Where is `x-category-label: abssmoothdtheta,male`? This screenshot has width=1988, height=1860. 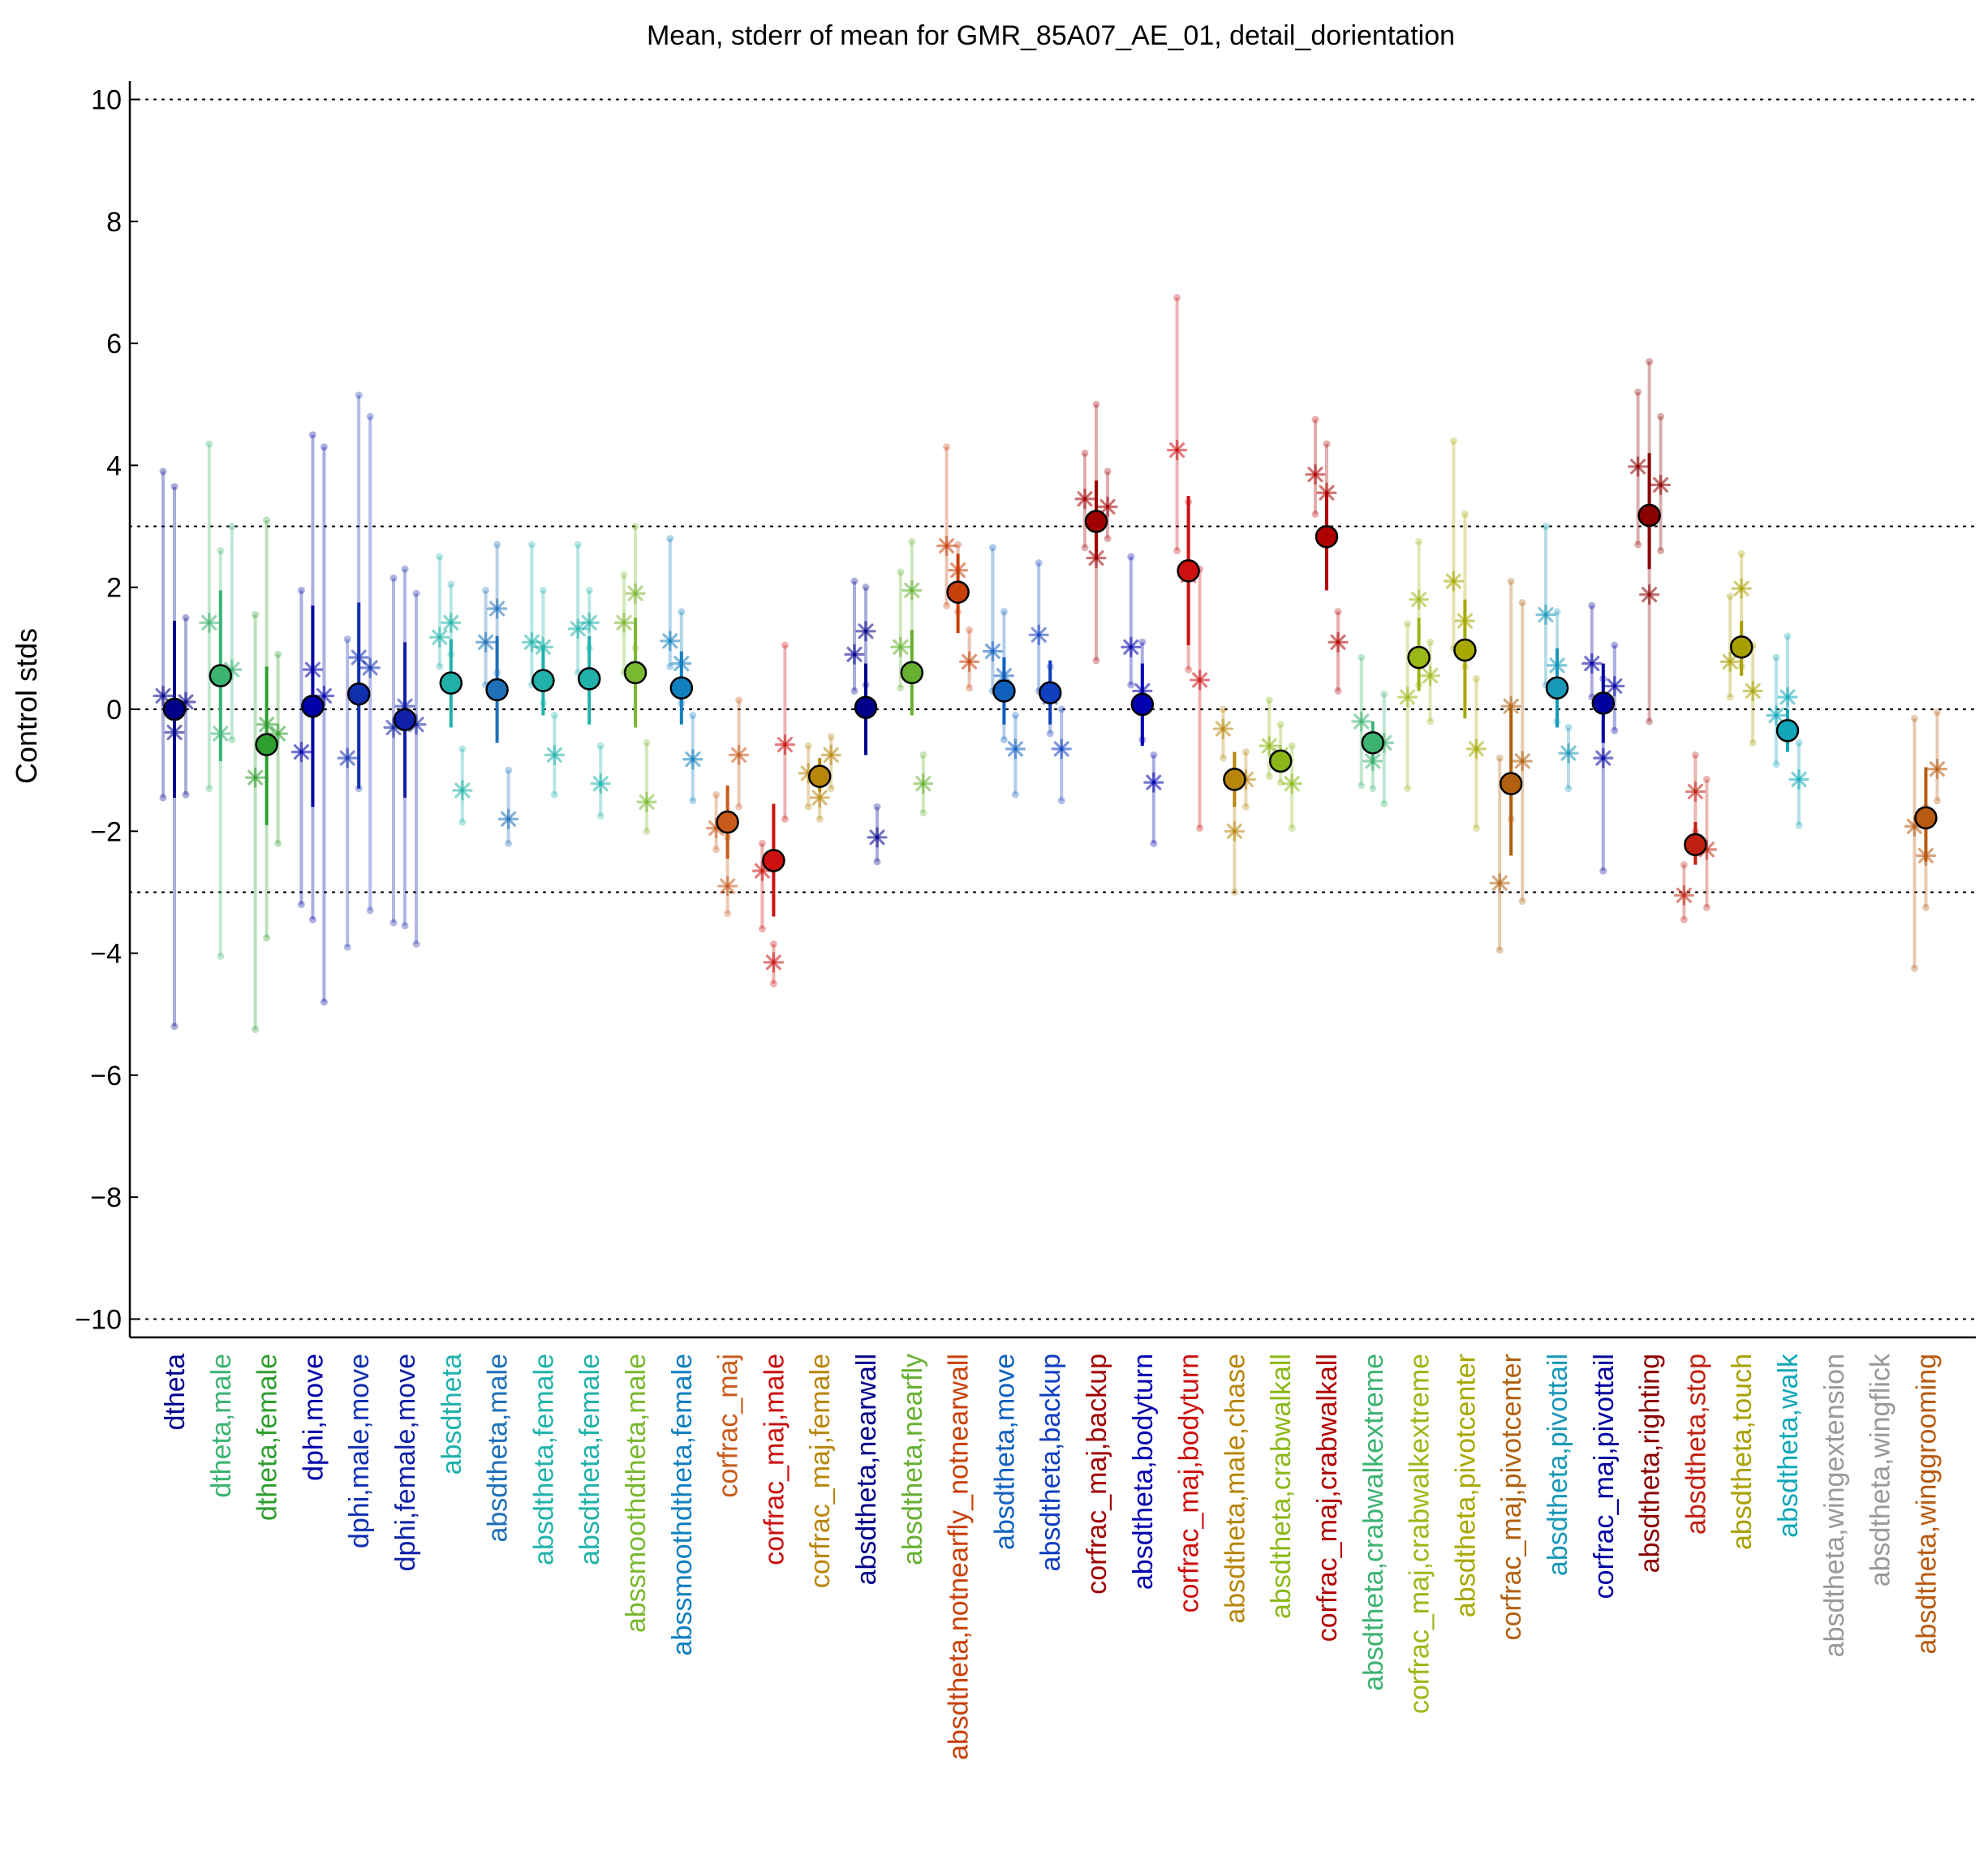 x-category-label: abssmoothdtheta,male is located at coordinates (636, 1493).